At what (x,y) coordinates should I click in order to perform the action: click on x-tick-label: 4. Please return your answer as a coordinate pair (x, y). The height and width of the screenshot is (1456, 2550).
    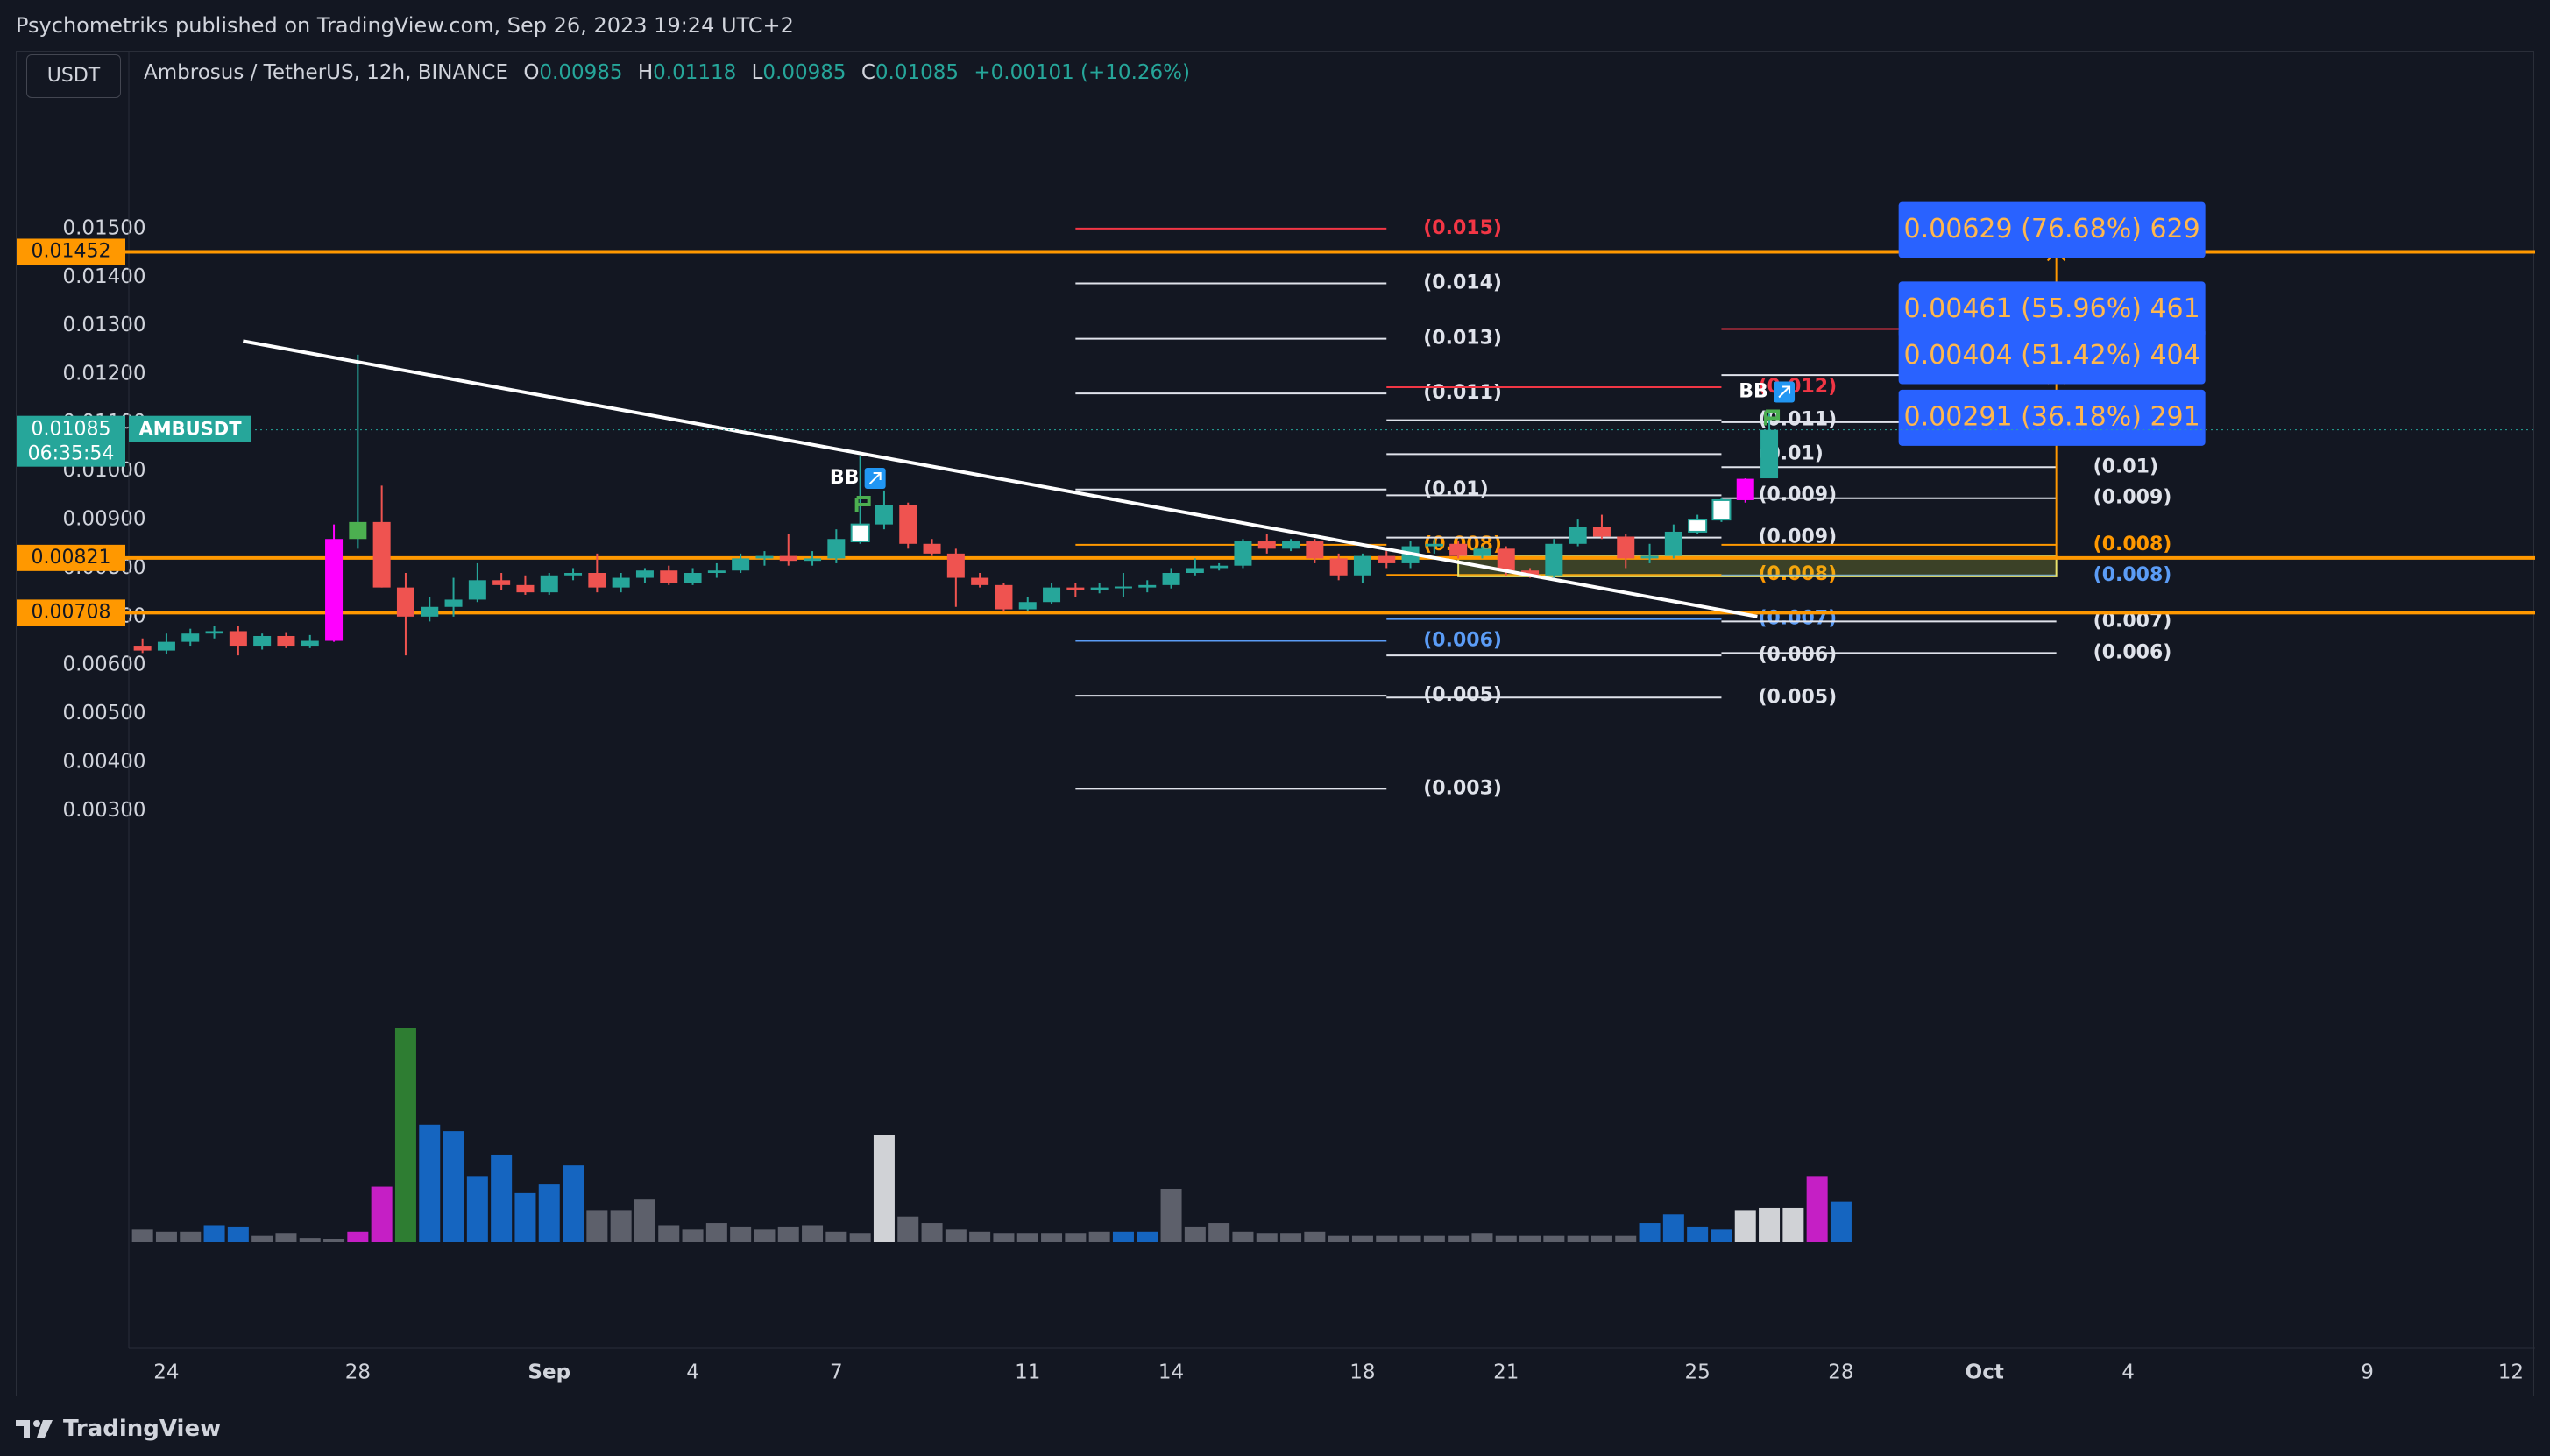
    Looking at the image, I should click on (2128, 1372).